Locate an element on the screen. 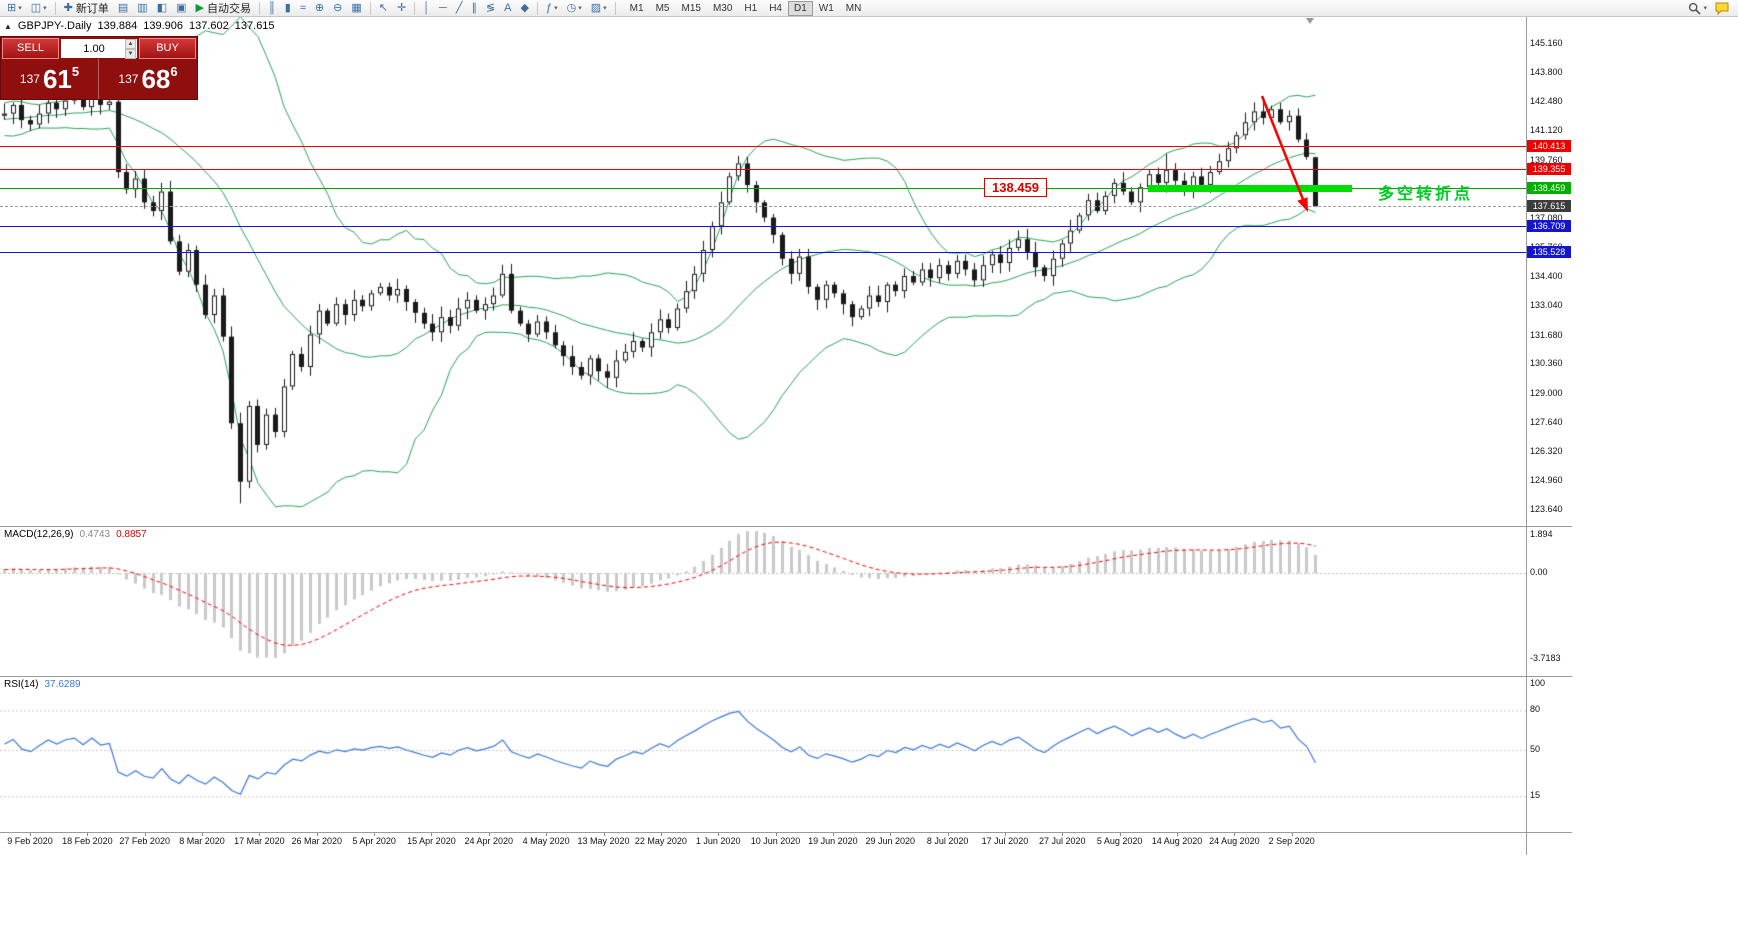 The height and width of the screenshot is (940, 1738). volume-up-icon: ▲ is located at coordinates (130, 44).